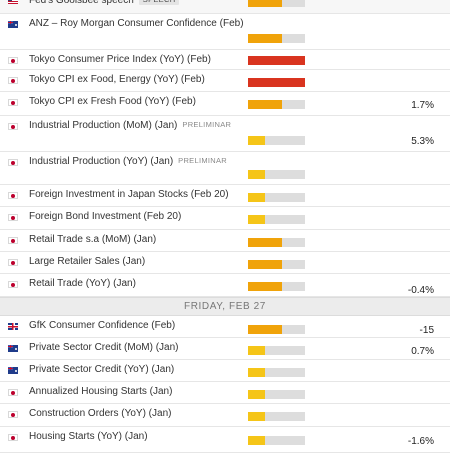 The width and height of the screenshot is (450, 453). Describe the element at coordinates (103, 125) in the screenshot. I see `event-name: Industrial Production (MoM) (Jan)` at that location.